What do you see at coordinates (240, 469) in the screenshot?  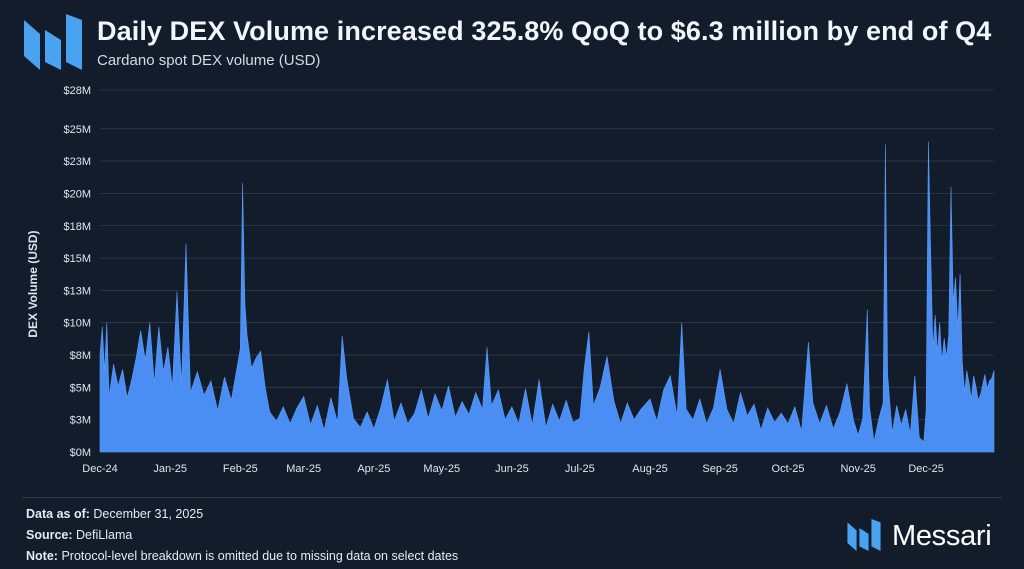 I see `x-tick-label: Feb-25` at bounding box center [240, 469].